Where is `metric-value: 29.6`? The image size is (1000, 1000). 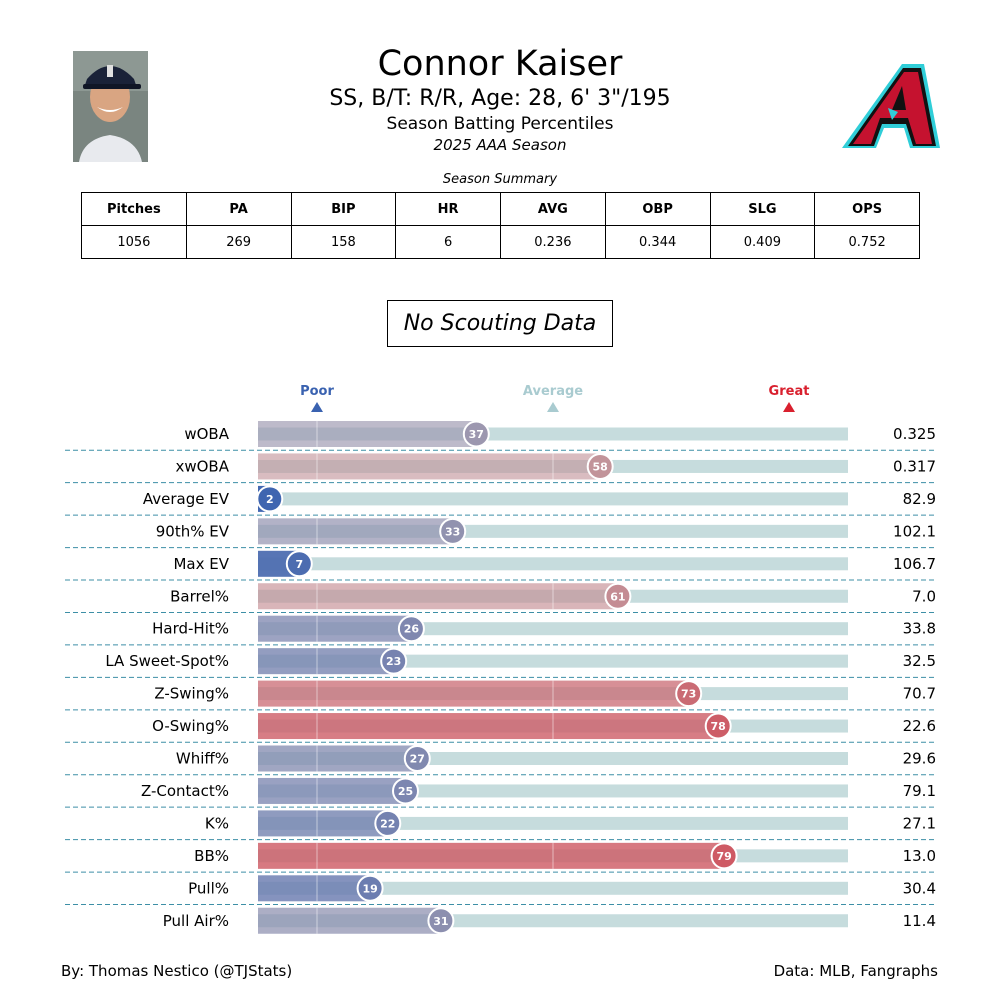 metric-value: 29.6 is located at coordinates (919, 759).